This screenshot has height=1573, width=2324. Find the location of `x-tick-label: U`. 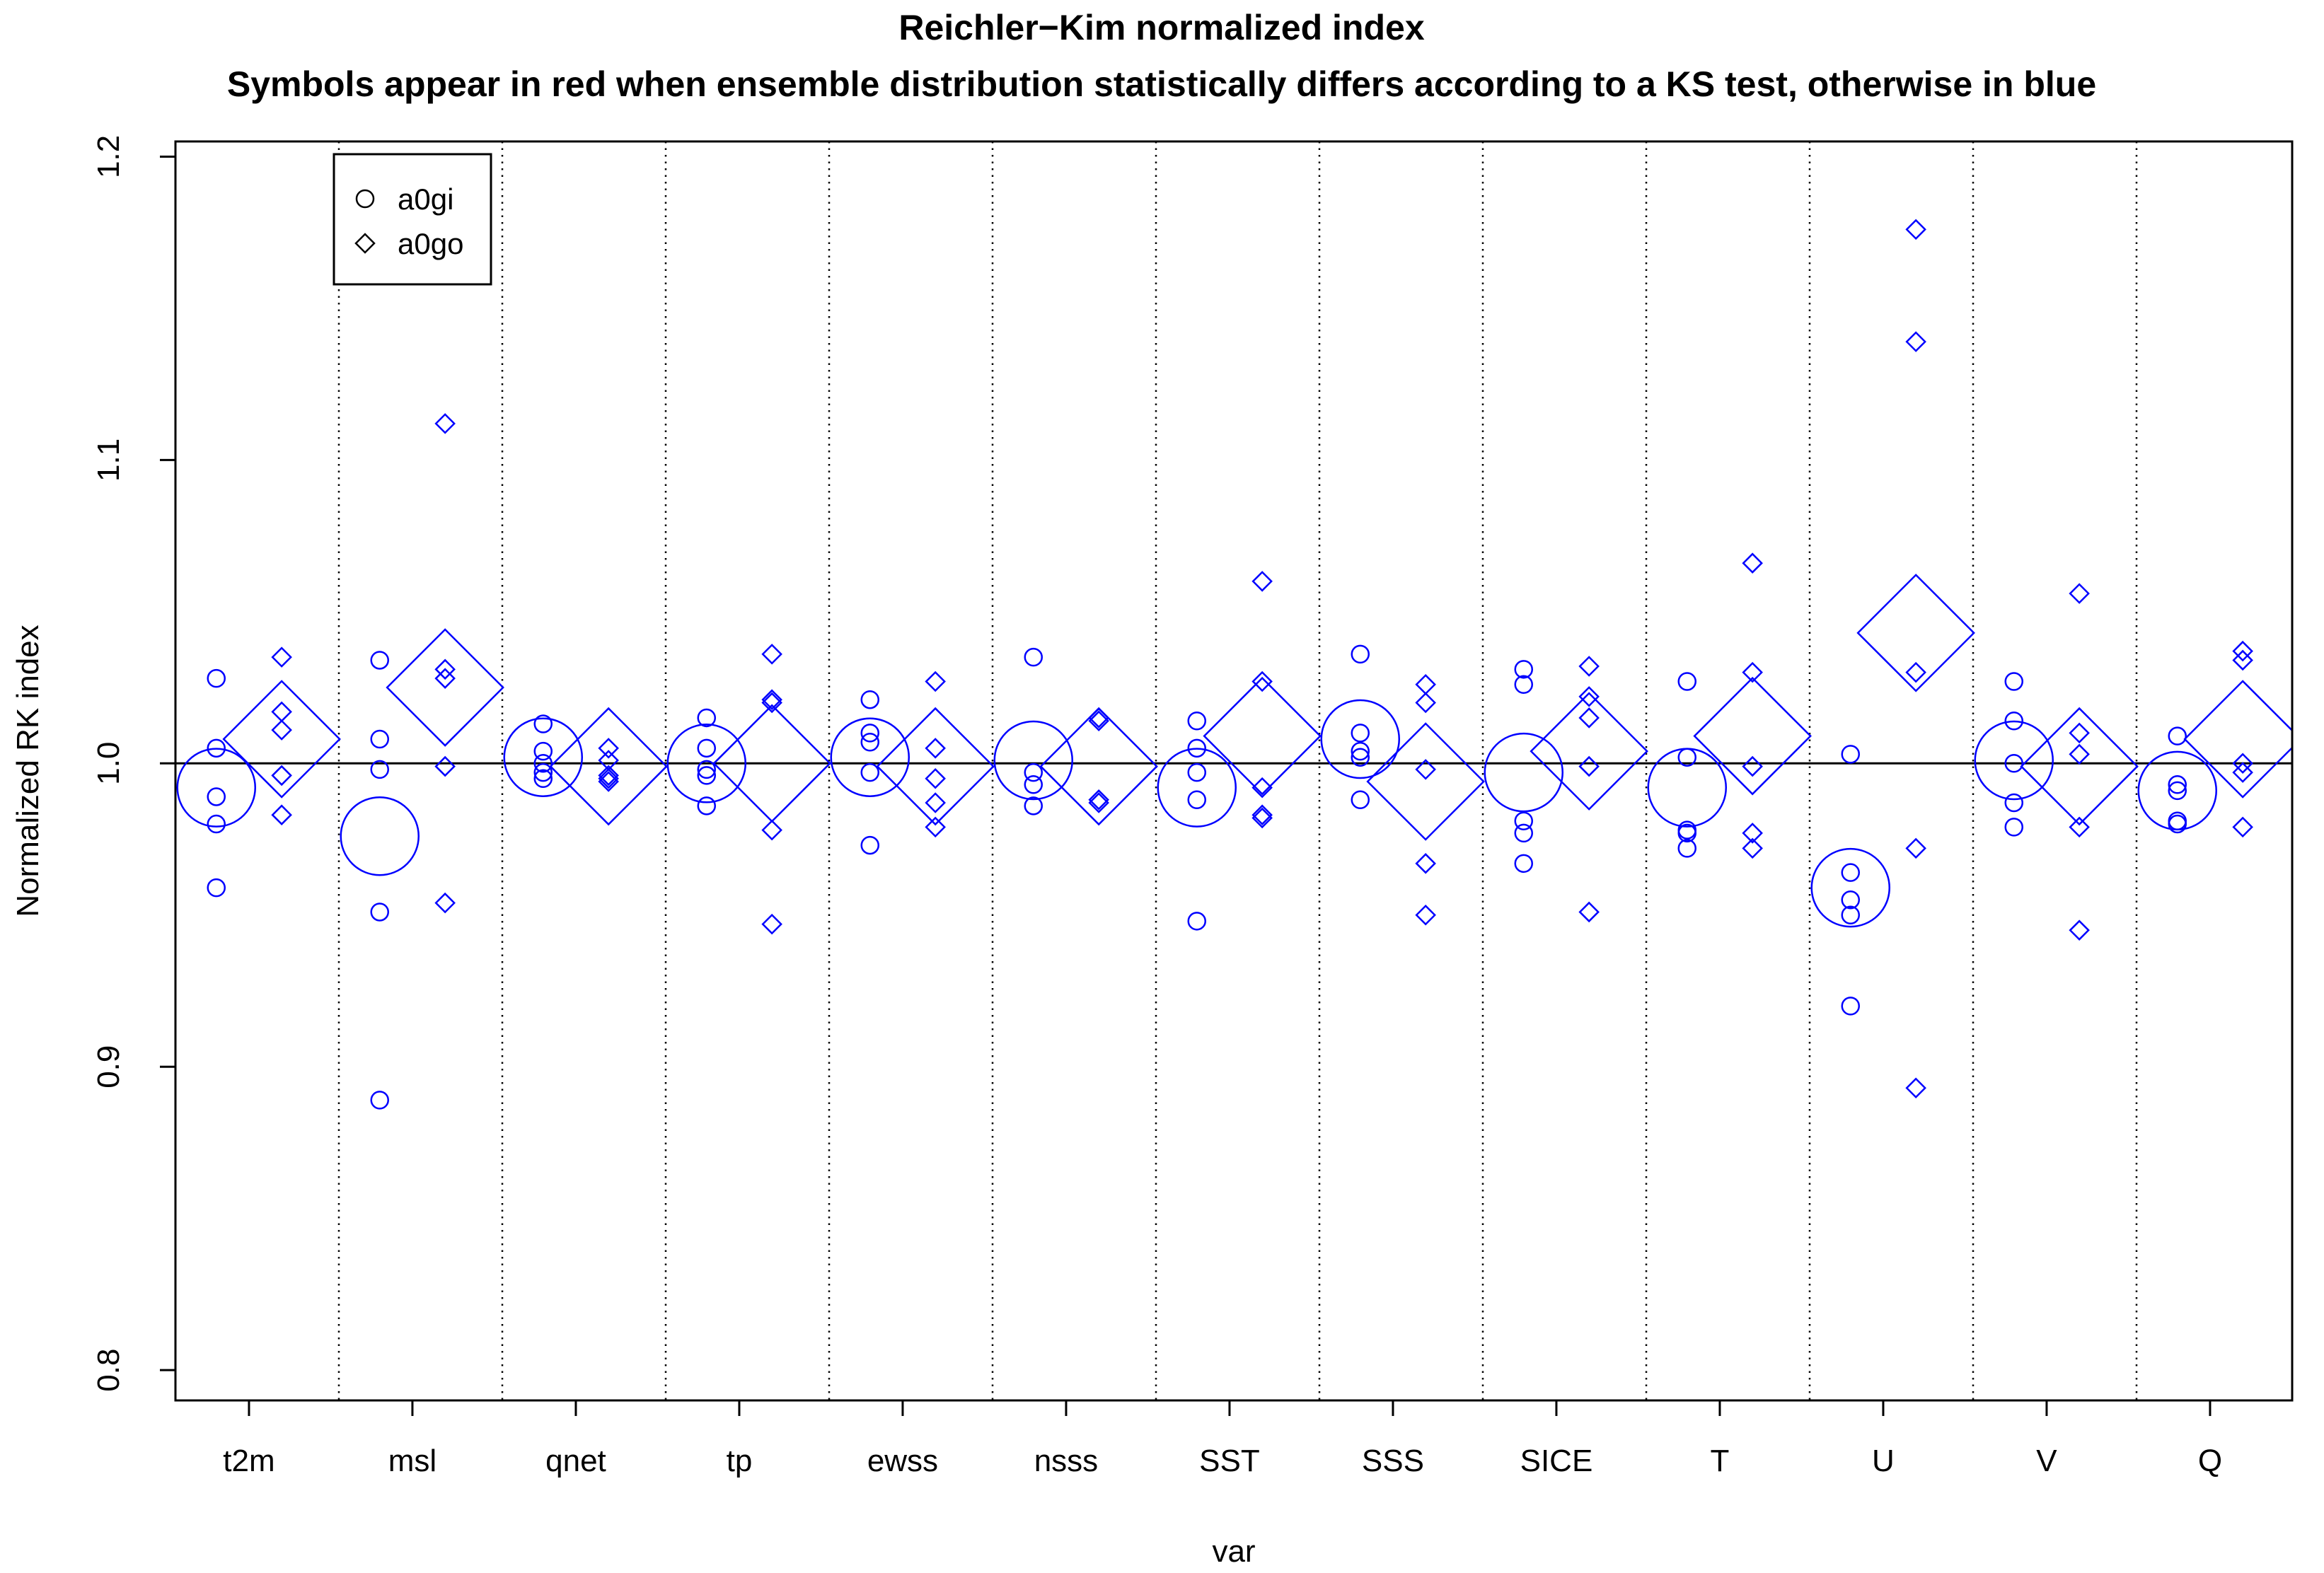

x-tick-label: U is located at coordinates (1883, 1461).